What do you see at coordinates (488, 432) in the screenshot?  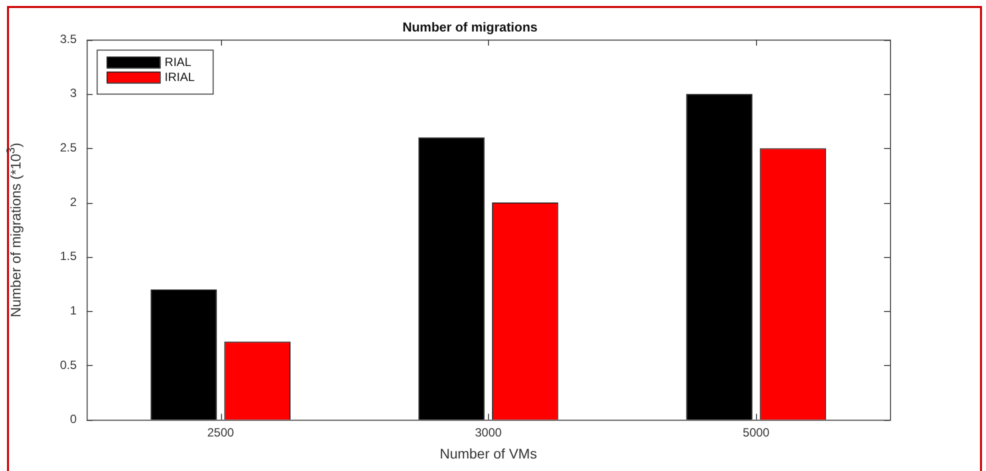 I see `x-tick-label: 3000` at bounding box center [488, 432].